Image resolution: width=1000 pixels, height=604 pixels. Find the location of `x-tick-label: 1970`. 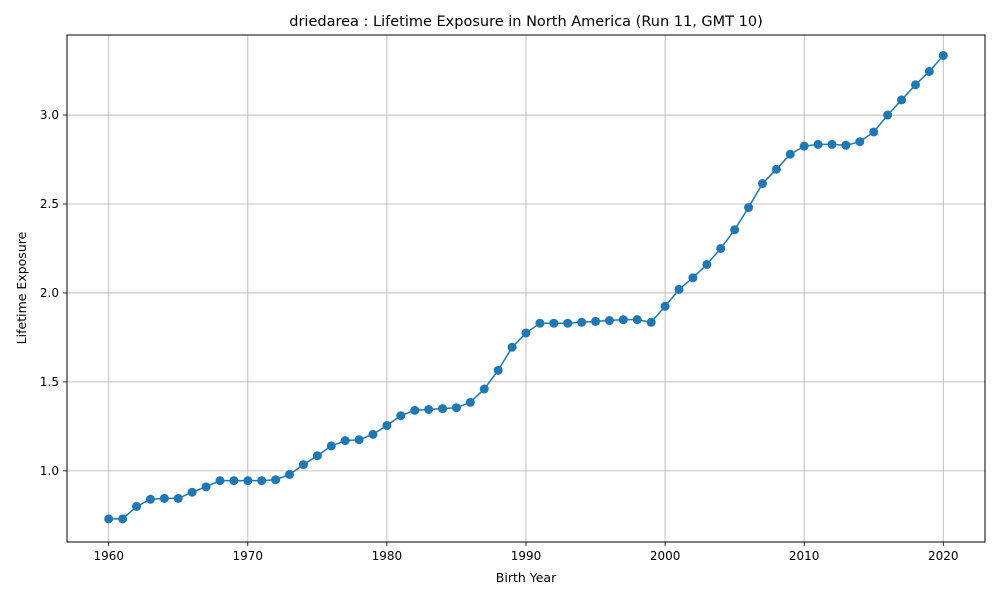

x-tick-label: 1970 is located at coordinates (248, 556).